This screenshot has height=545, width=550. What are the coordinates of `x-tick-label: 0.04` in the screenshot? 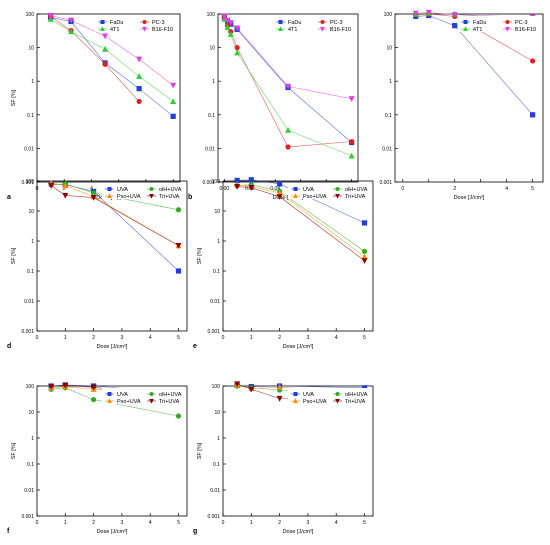 It's located at (275, 189).